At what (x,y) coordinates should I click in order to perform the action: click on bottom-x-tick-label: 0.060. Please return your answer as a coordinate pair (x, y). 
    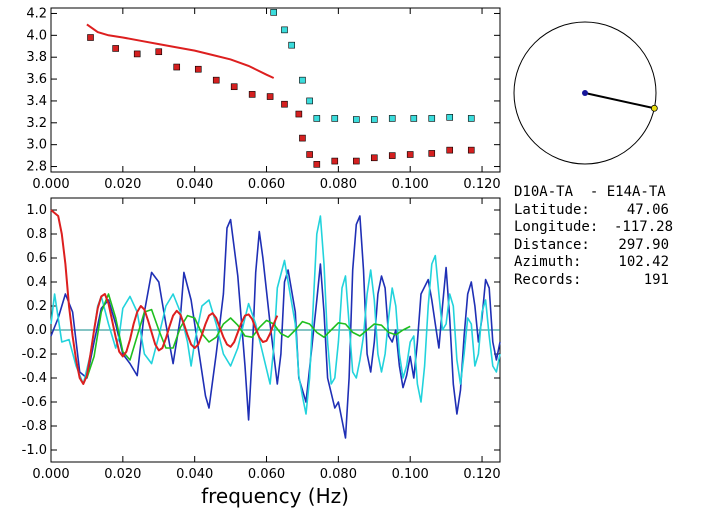
    Looking at the image, I should click on (266, 474).